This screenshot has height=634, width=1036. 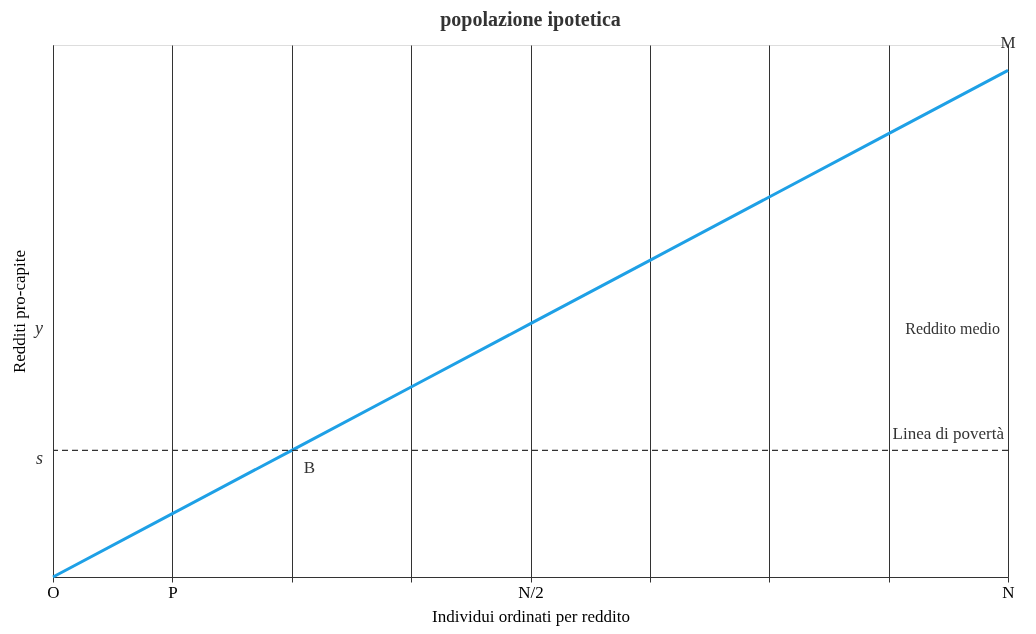 I want to click on text: M, so click(x=1008, y=42).